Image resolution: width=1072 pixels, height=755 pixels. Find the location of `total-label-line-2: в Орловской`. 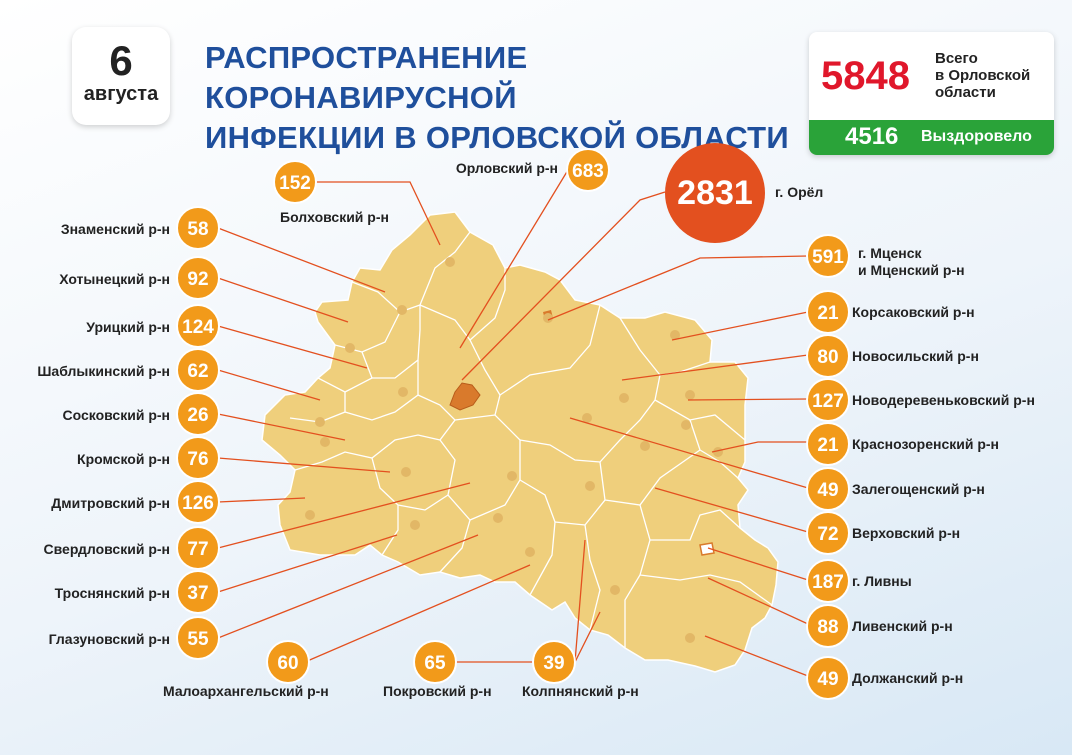

total-label-line-2: в Орловской is located at coordinates (983, 75).